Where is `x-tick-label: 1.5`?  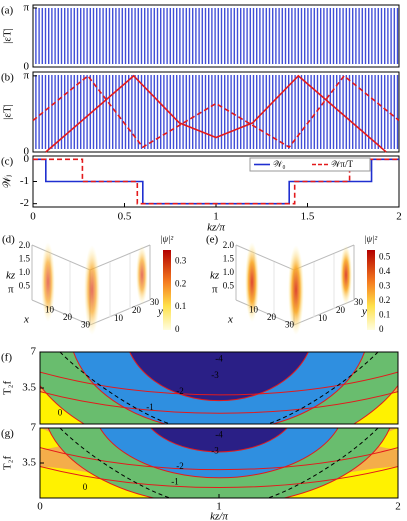
x-tick-label: 1.5 is located at coordinates (308, 217).